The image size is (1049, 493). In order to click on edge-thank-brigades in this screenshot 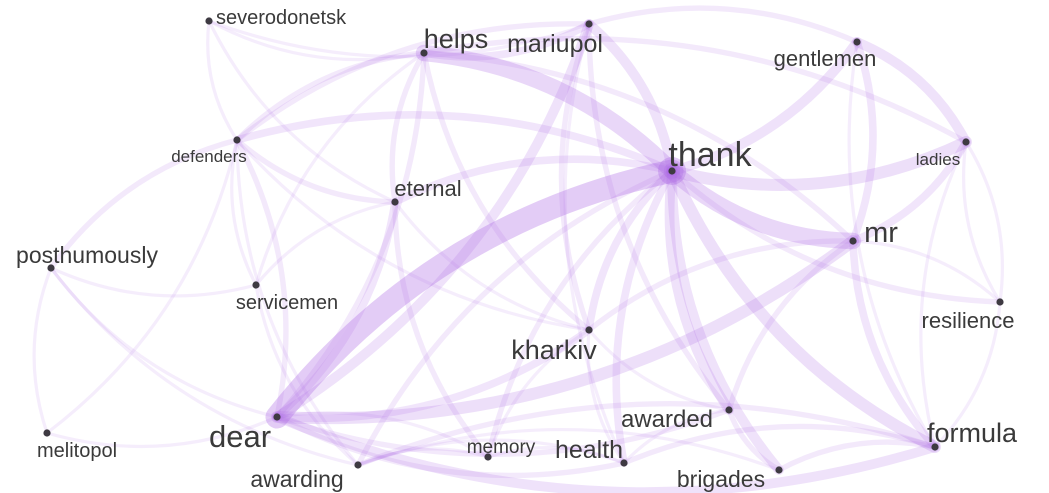, I will do `click(725, 320)`.